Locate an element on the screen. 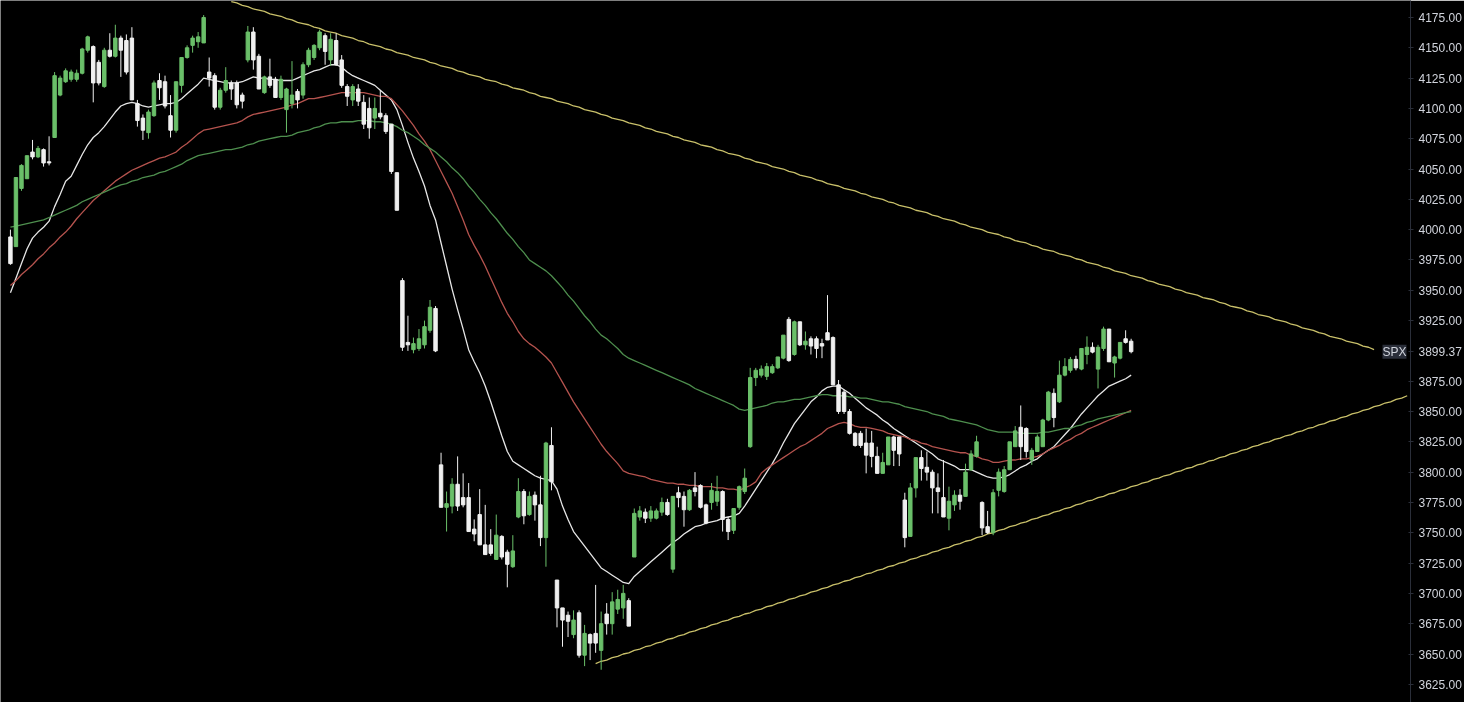 This screenshot has height=702, width=1464. y-tick-label: 3800.00 is located at coordinates (1440, 472).